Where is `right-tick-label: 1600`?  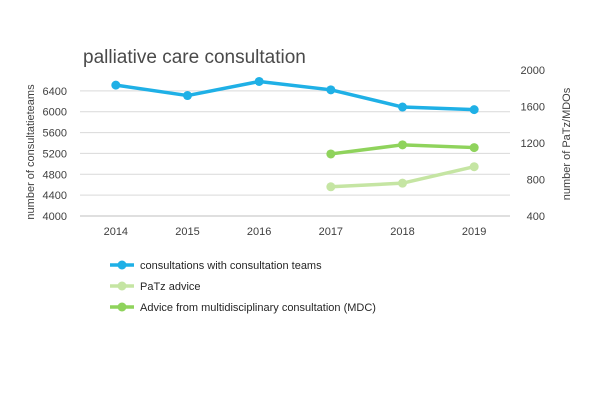 right-tick-label: 1600 is located at coordinates (533, 108).